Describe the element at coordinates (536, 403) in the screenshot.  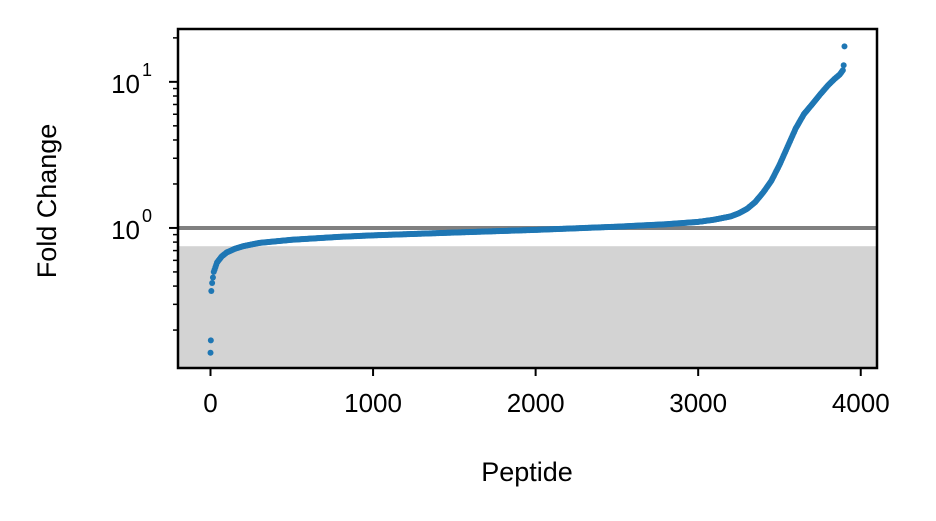
I see `x-tick-label: 2000` at that location.